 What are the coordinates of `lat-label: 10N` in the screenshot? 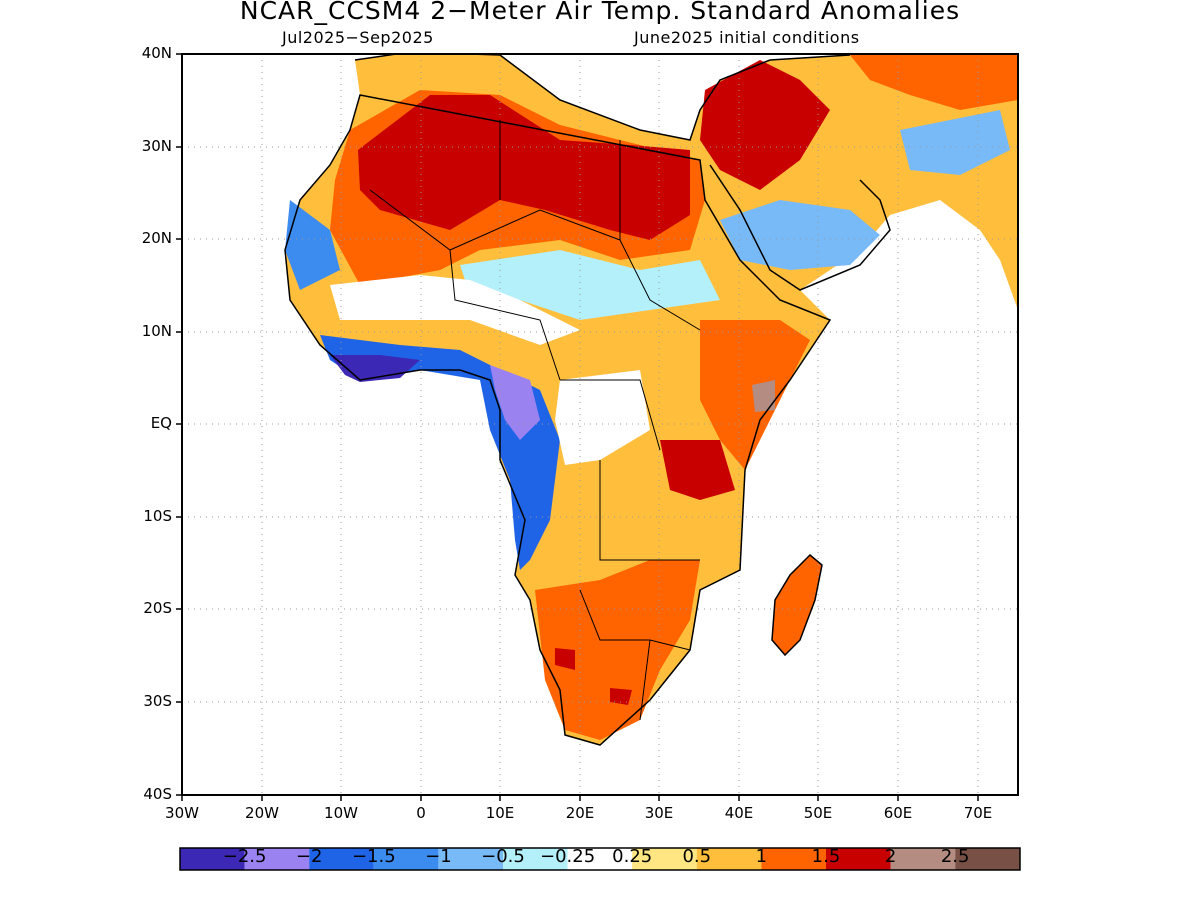 It's located at (156, 331).